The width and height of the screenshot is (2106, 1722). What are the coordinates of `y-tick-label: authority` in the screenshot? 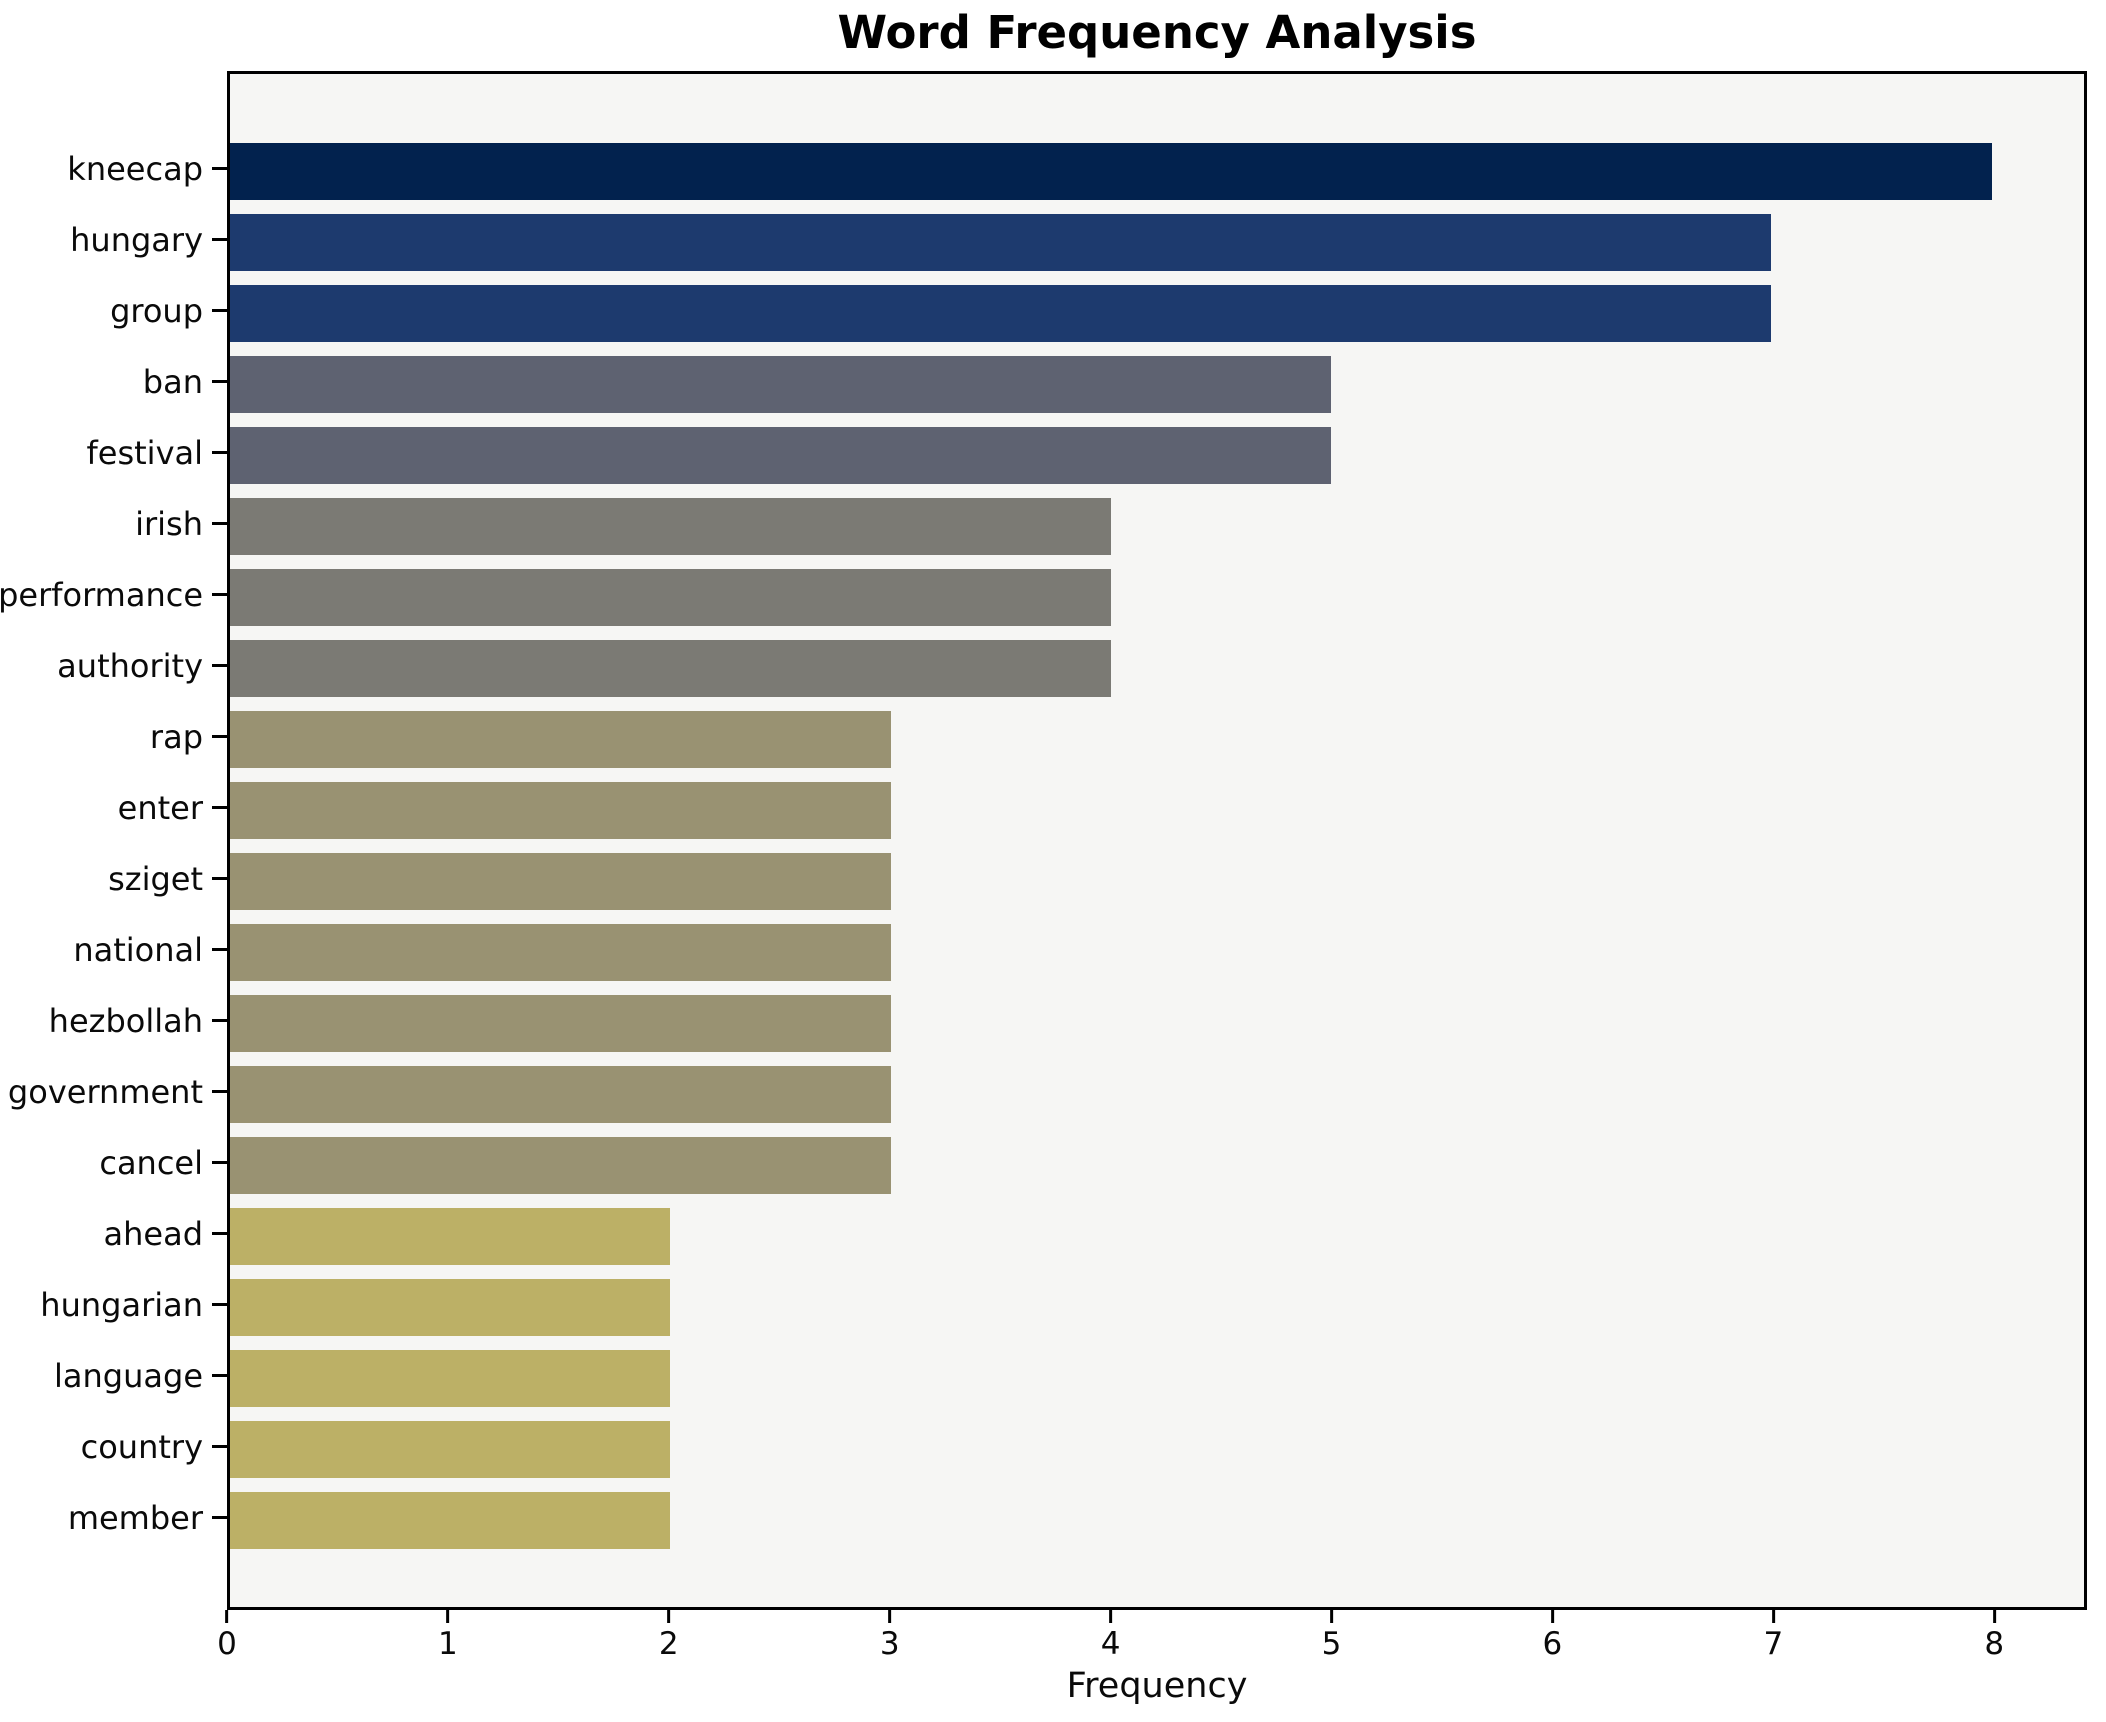 It's located at (130, 665).